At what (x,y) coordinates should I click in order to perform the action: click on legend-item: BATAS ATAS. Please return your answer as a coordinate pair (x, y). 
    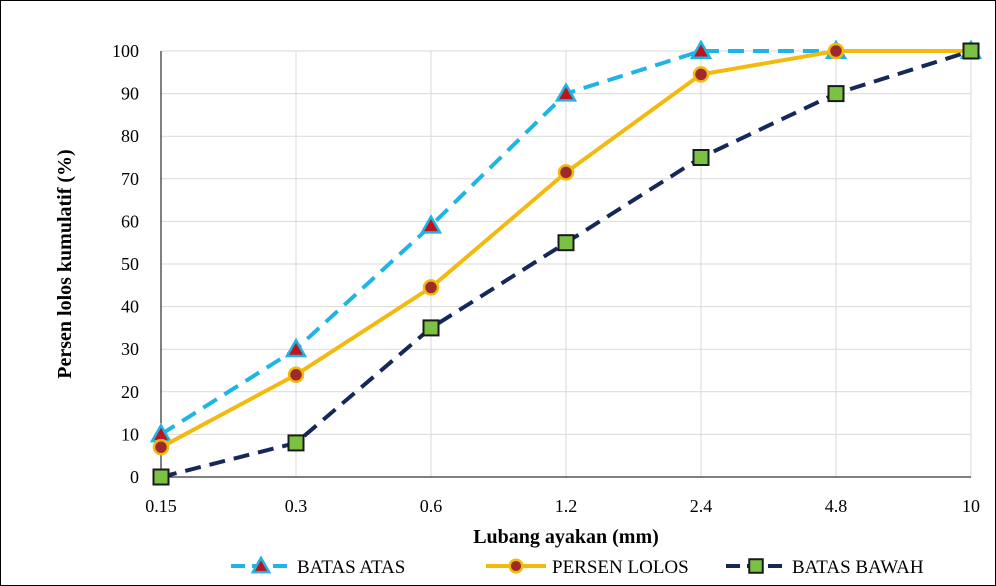
    Looking at the image, I should click on (318, 566).